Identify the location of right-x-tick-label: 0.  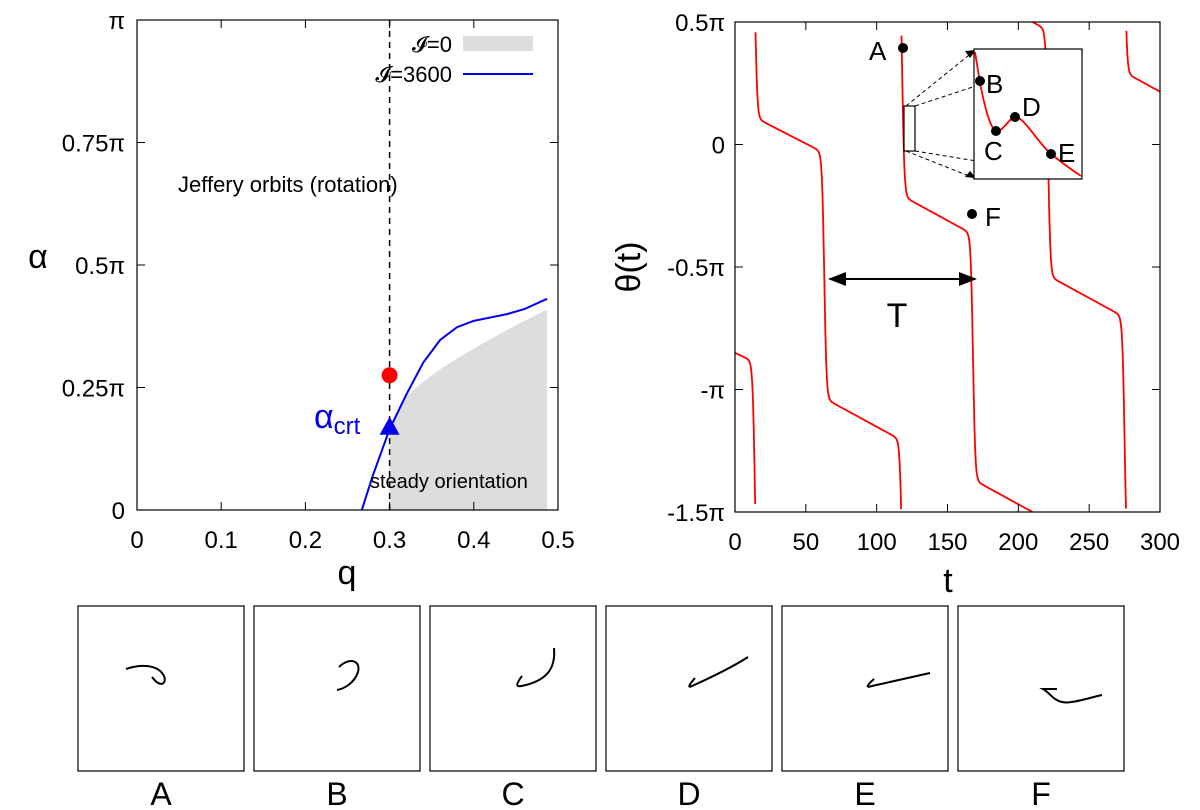
(734, 542).